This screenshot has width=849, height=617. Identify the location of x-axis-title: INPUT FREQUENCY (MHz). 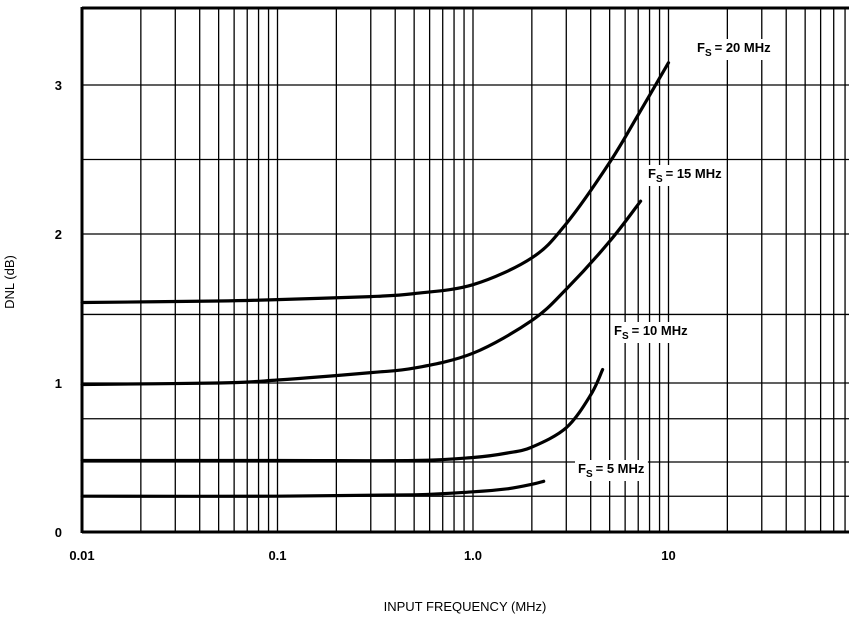
(465, 606).